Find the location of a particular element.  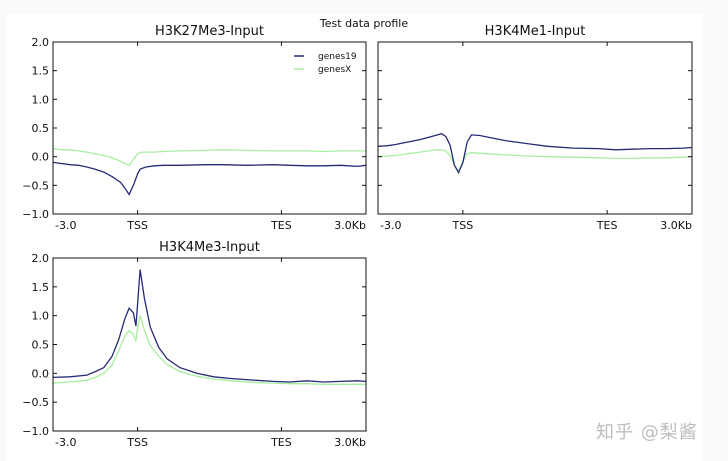

legend: genes19 genesX is located at coordinates (325, 63).